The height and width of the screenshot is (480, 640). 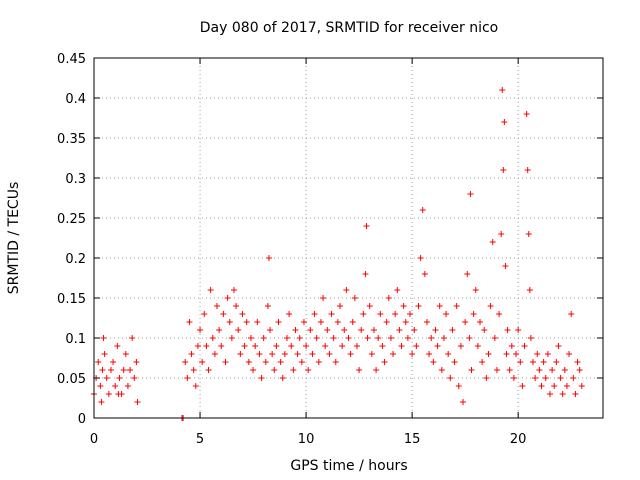 What do you see at coordinates (412, 439) in the screenshot?
I see `x-tick-label: 15` at bounding box center [412, 439].